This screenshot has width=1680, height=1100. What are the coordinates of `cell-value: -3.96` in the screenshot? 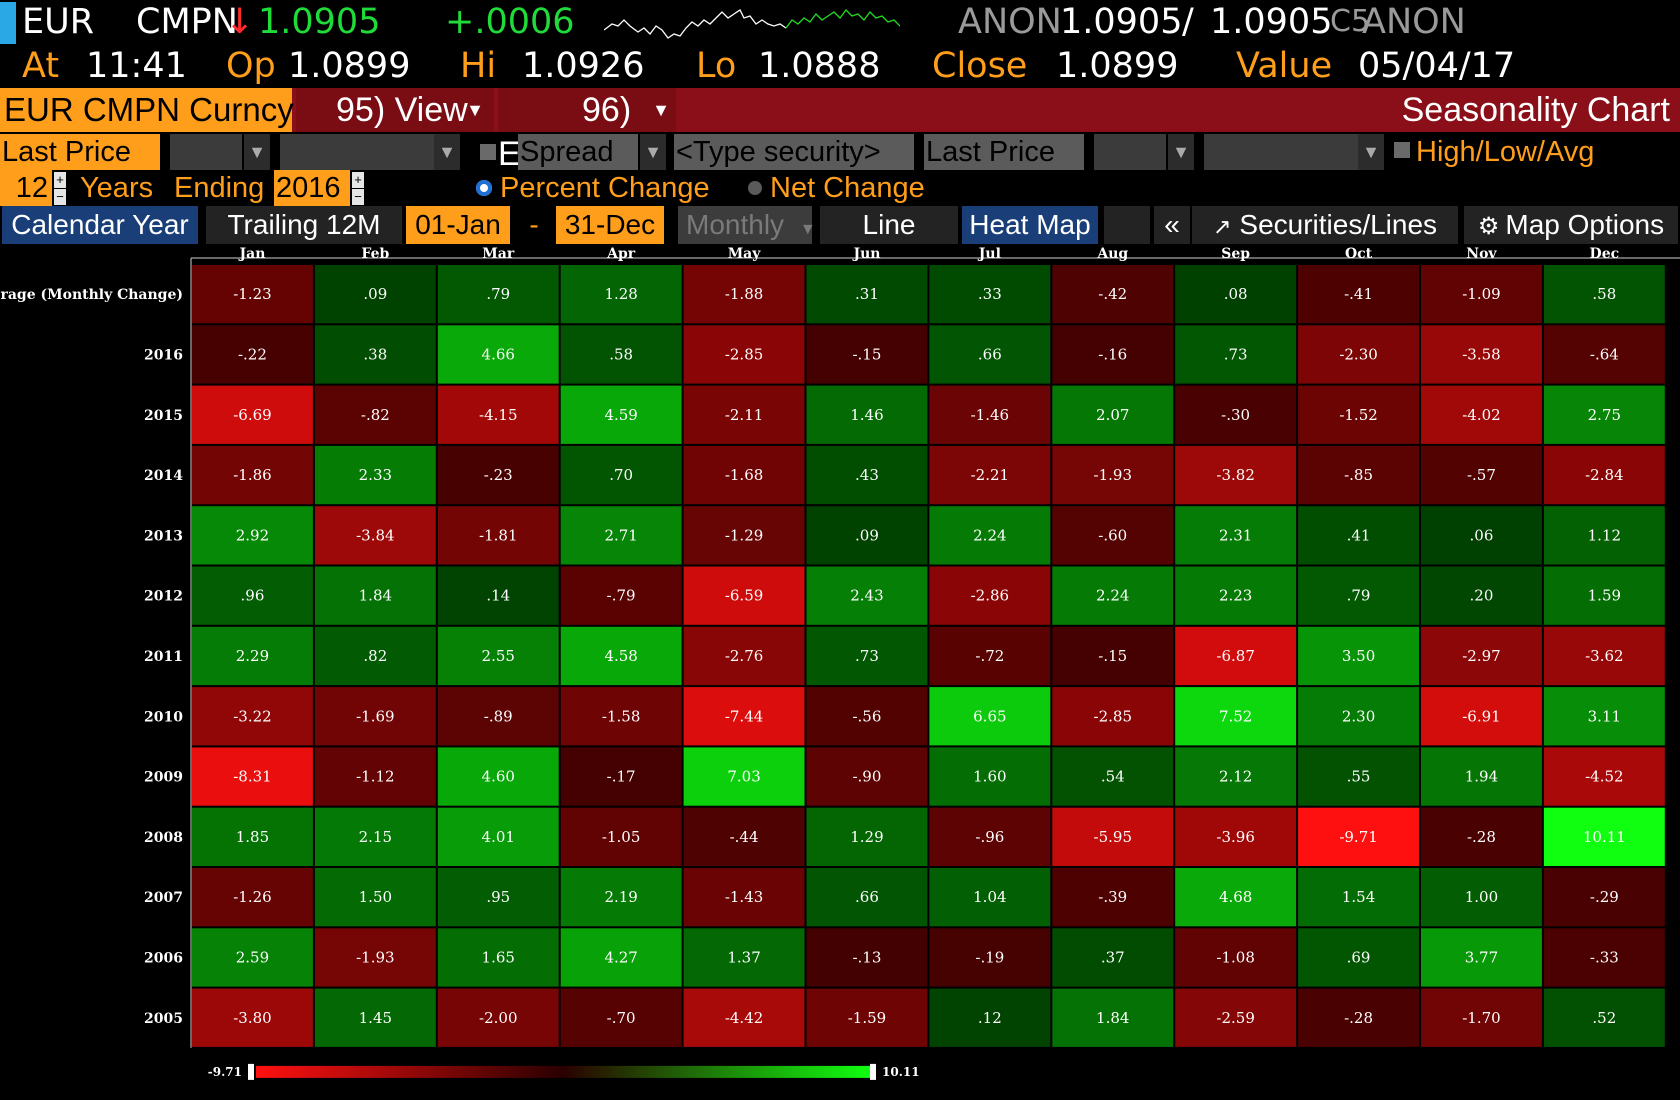 It's located at (1235, 837).